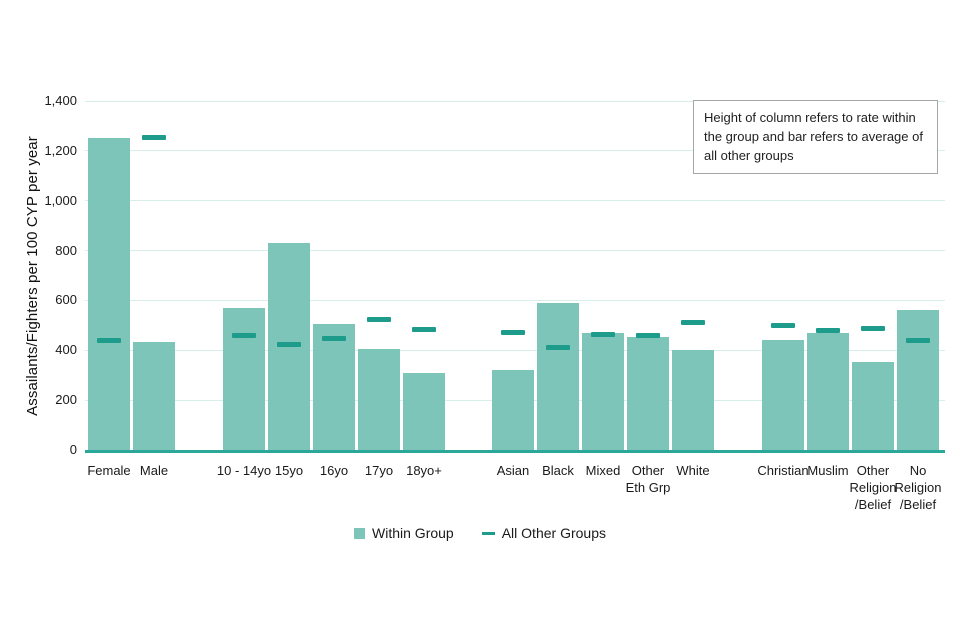  Describe the element at coordinates (515, 101) in the screenshot. I see `gridline-1,400` at that location.